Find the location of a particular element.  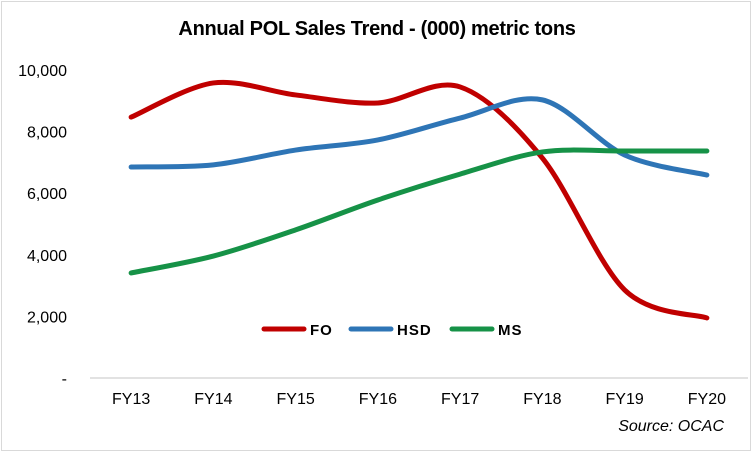

x-tick-label: FY18 is located at coordinates (542, 399).